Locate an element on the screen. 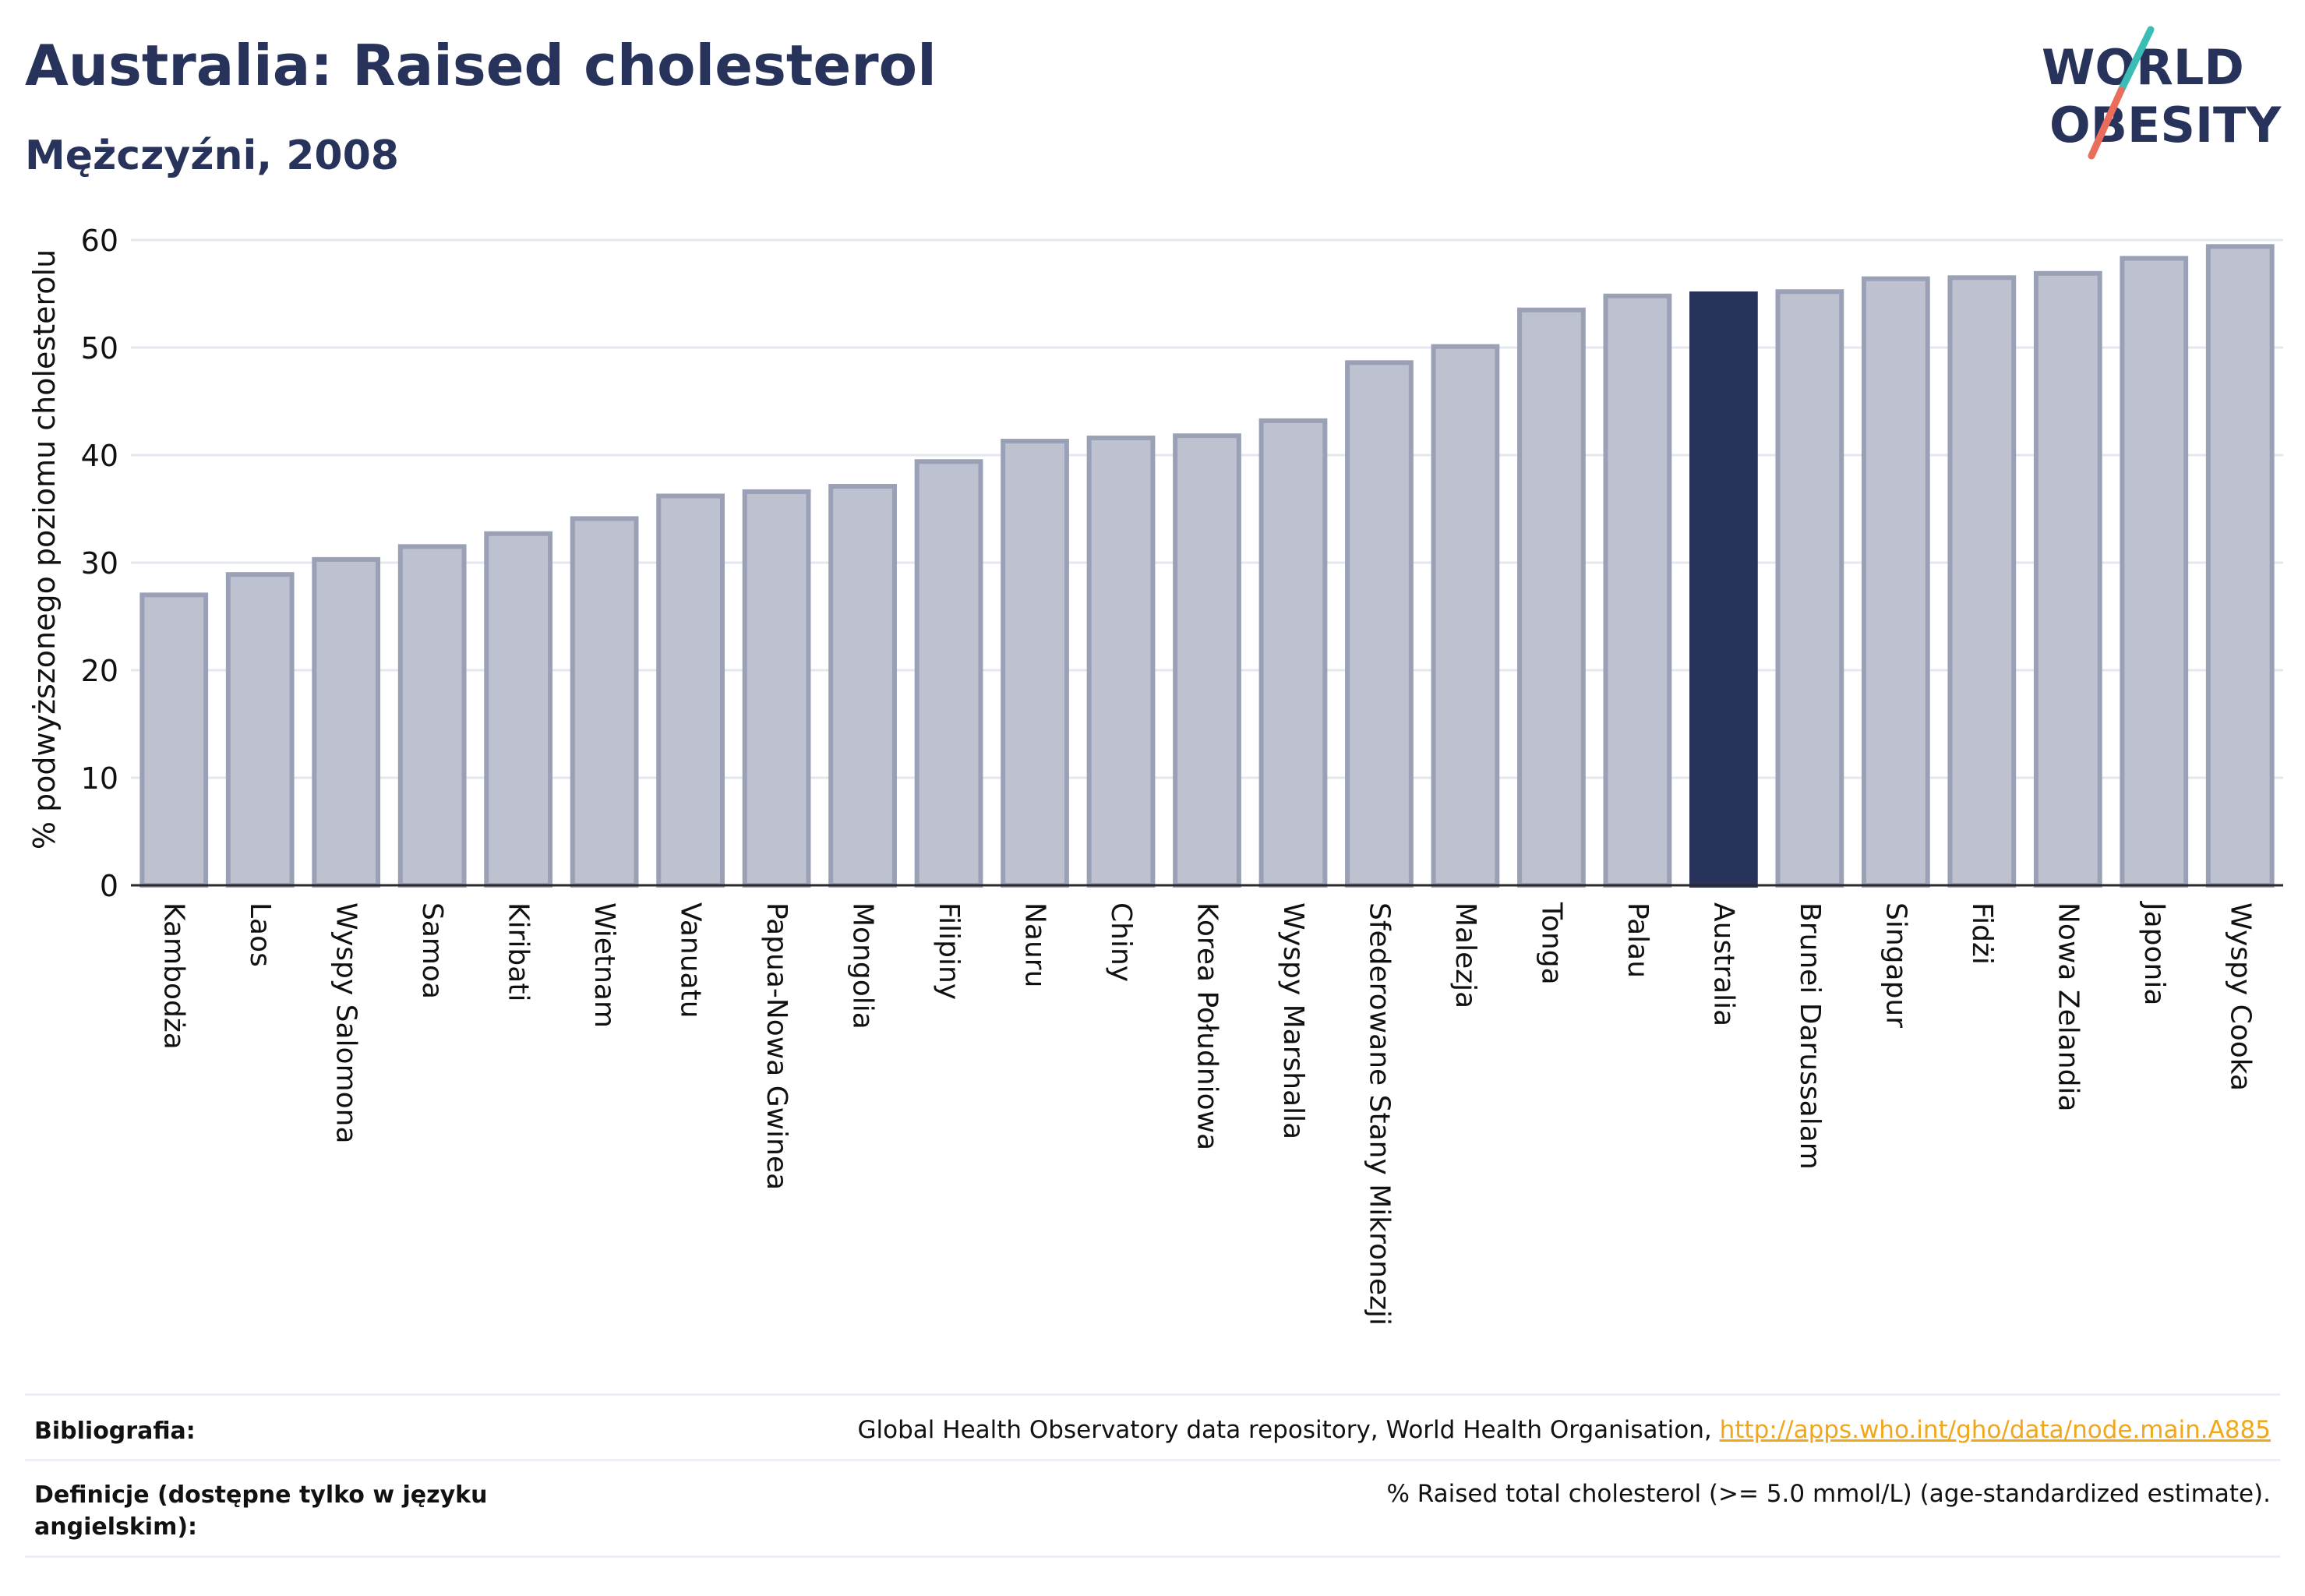 Image resolution: width=2305 pixels, height=1596 pixels. x-tick-label: Singapur is located at coordinates (1895, 965).